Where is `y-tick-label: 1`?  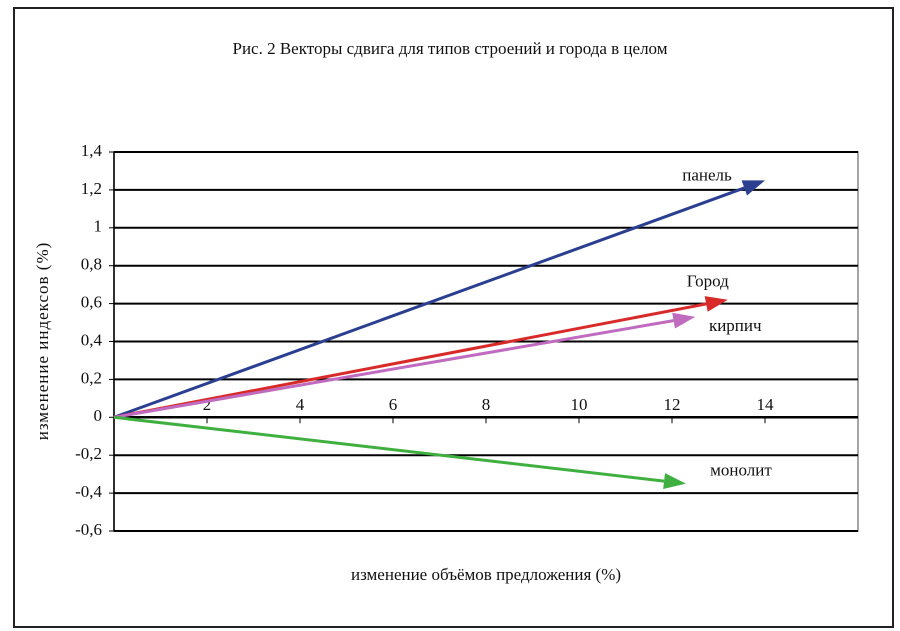
y-tick-label: 1 is located at coordinates (98, 226).